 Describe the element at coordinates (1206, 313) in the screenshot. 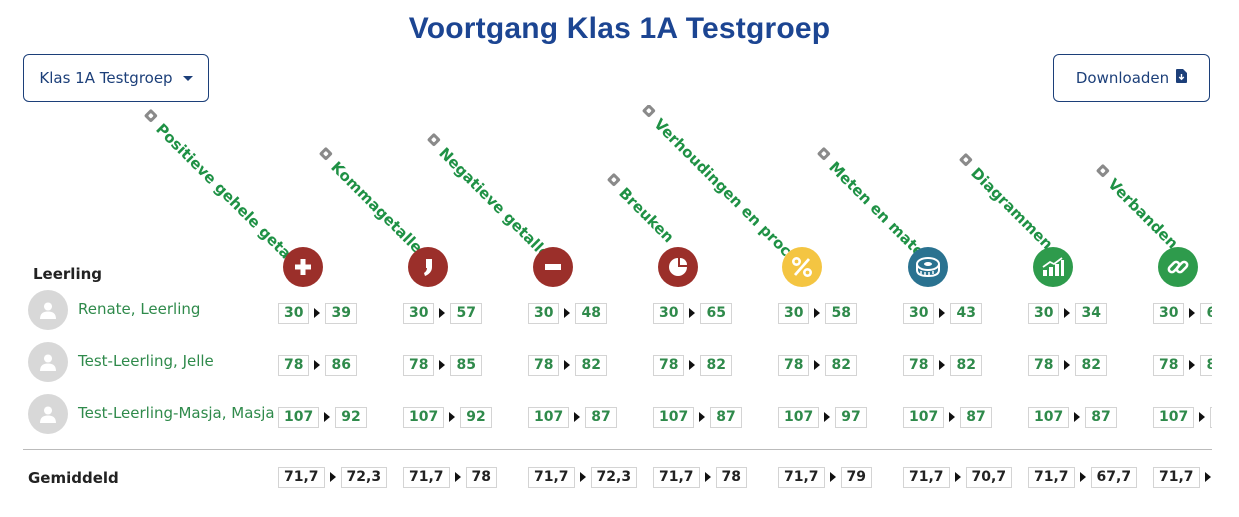

I see `current-score: 6` at that location.